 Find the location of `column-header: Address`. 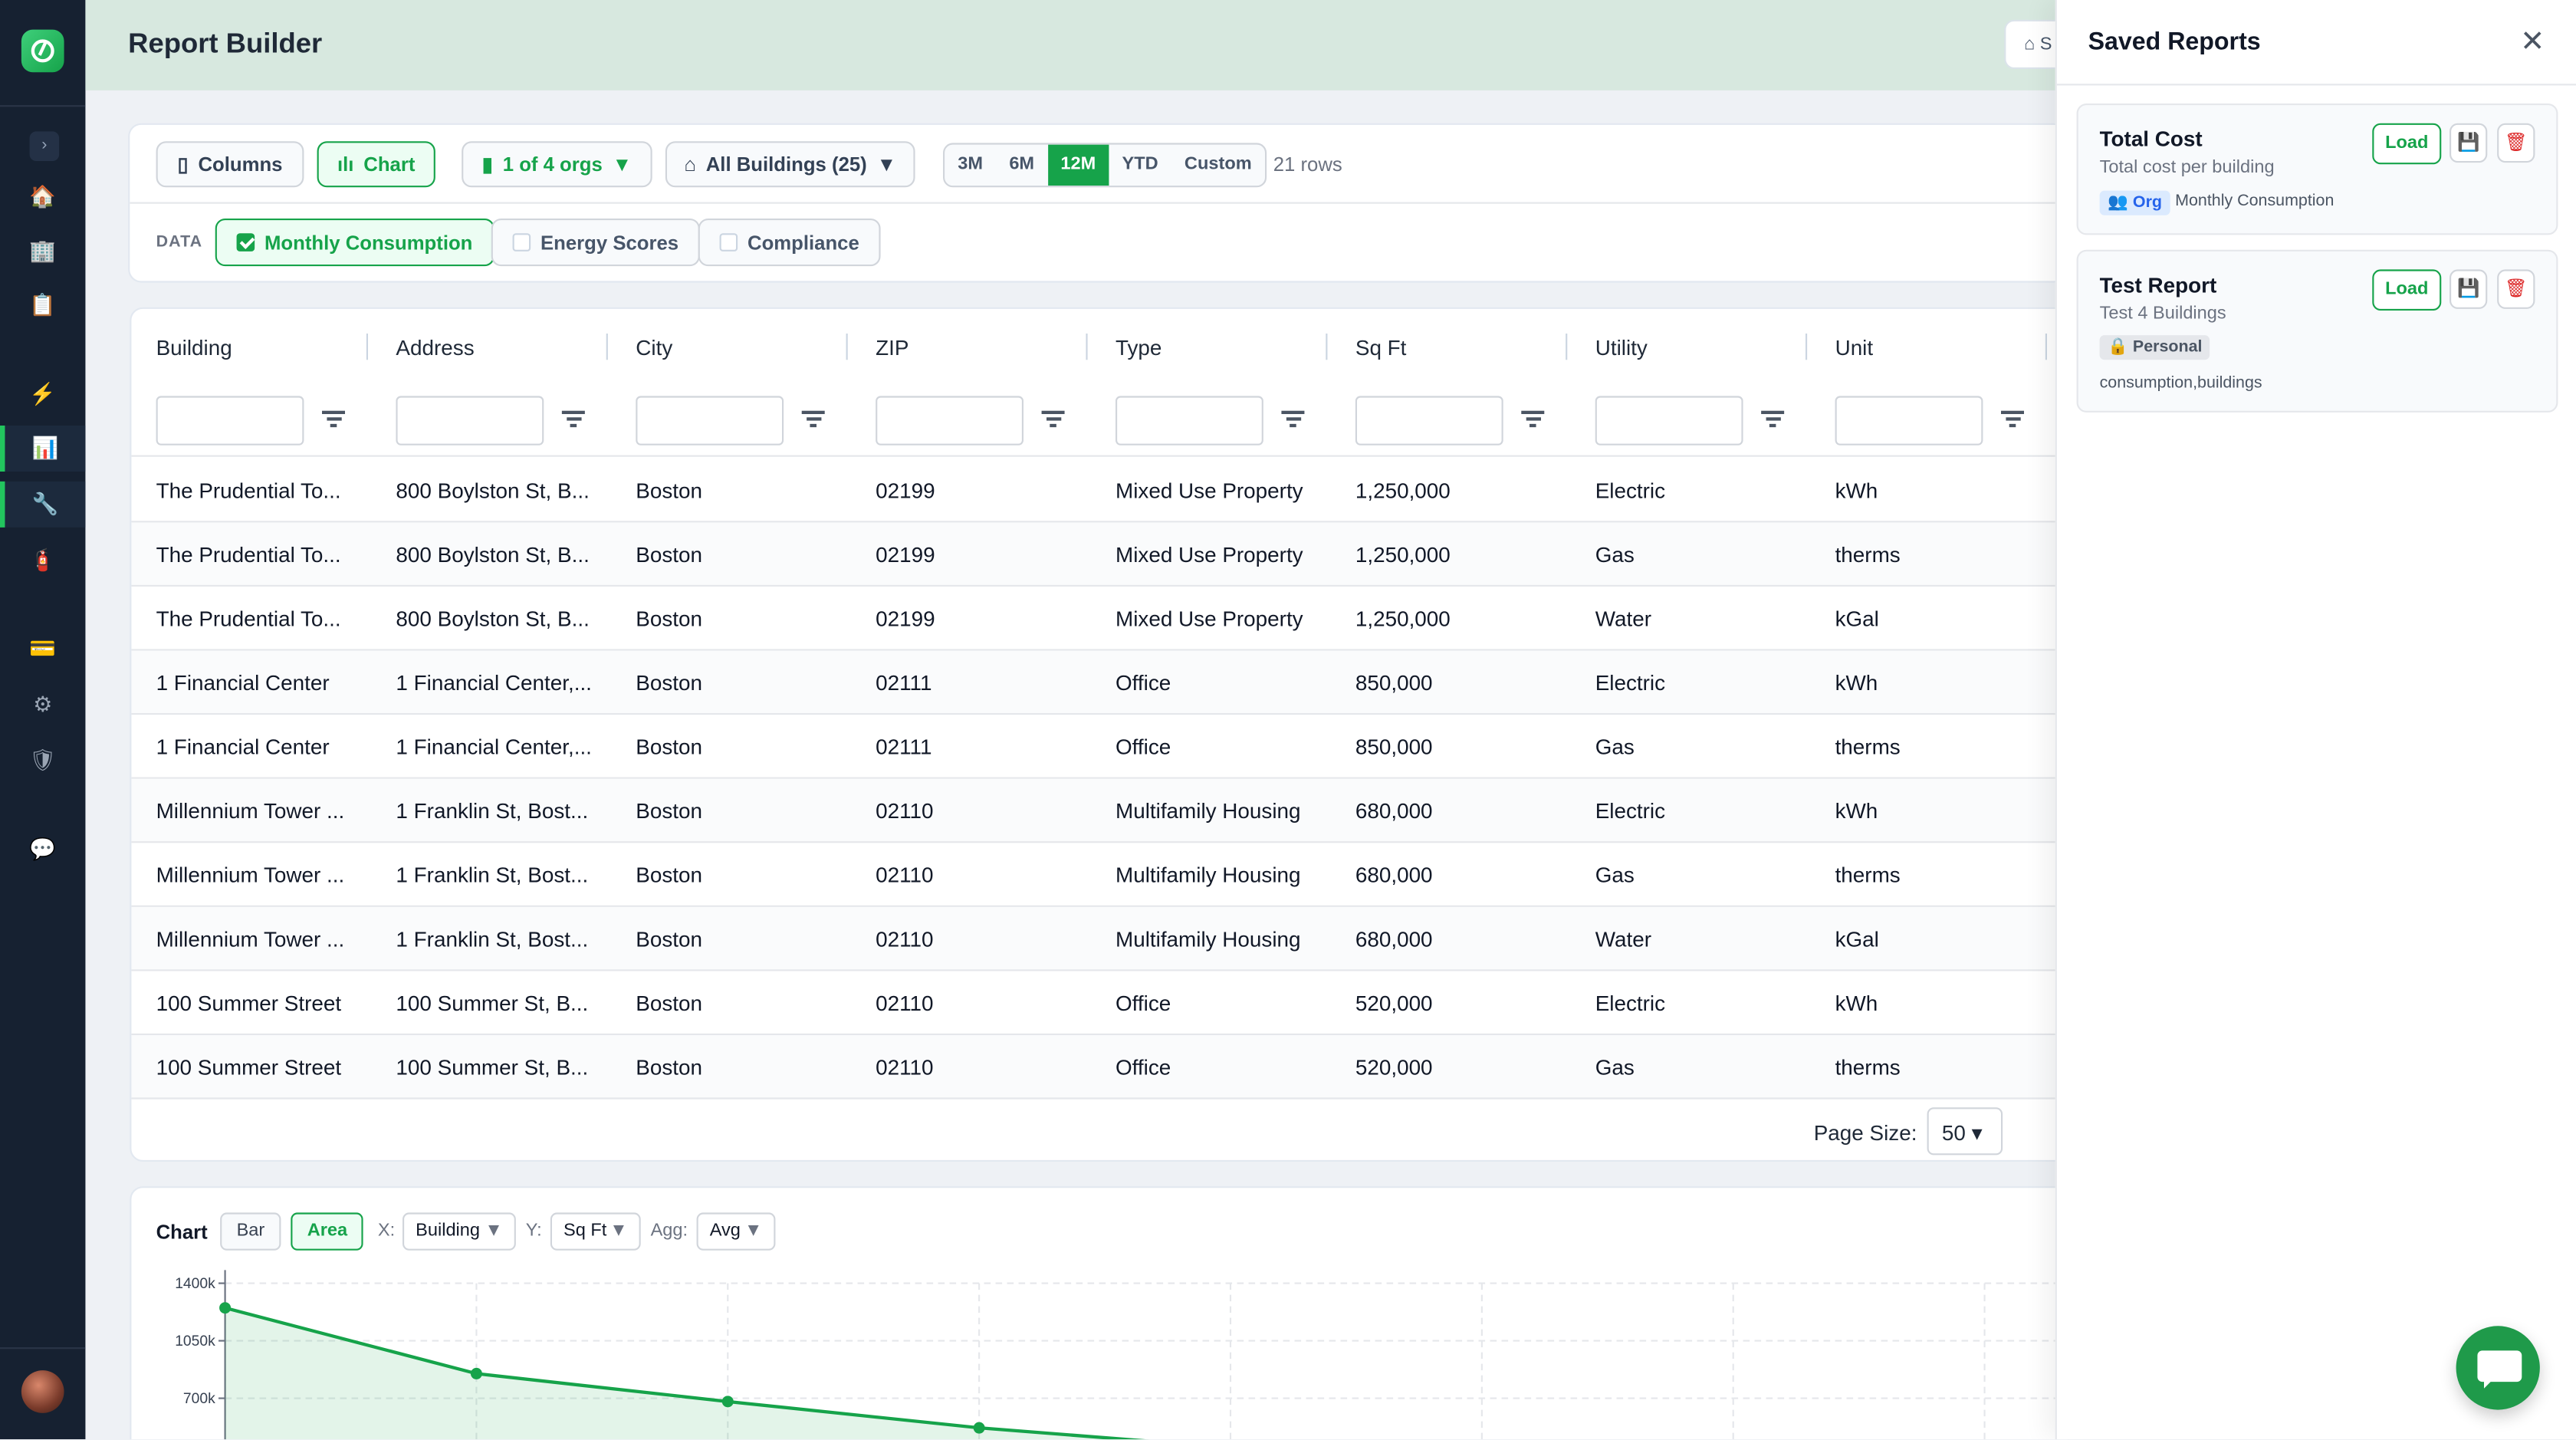

column-header: Address is located at coordinates (436, 347).